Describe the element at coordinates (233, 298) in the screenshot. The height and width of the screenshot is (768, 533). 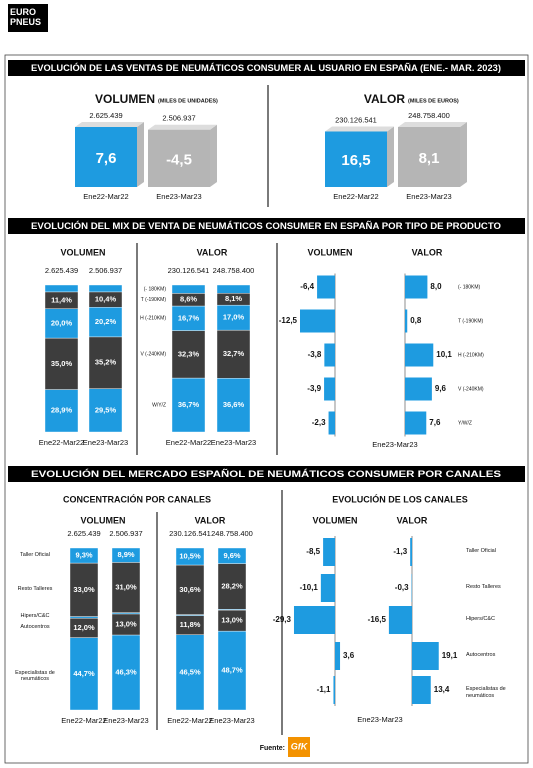
I see `value-label: 8,1%` at that location.